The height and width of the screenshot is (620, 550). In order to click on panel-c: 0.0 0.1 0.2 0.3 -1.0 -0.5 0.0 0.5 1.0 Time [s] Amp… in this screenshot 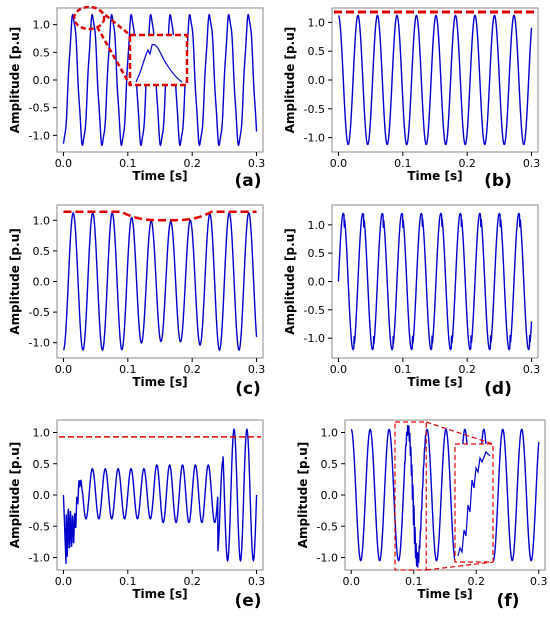, I will do `click(137, 301)`.